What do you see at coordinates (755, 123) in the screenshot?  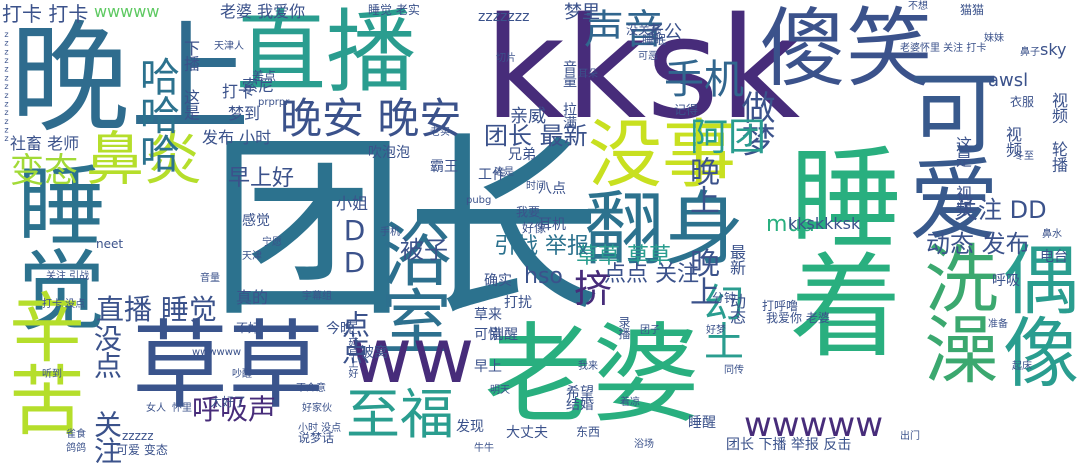 I see `word-zuomeng: 做梦` at bounding box center [755, 123].